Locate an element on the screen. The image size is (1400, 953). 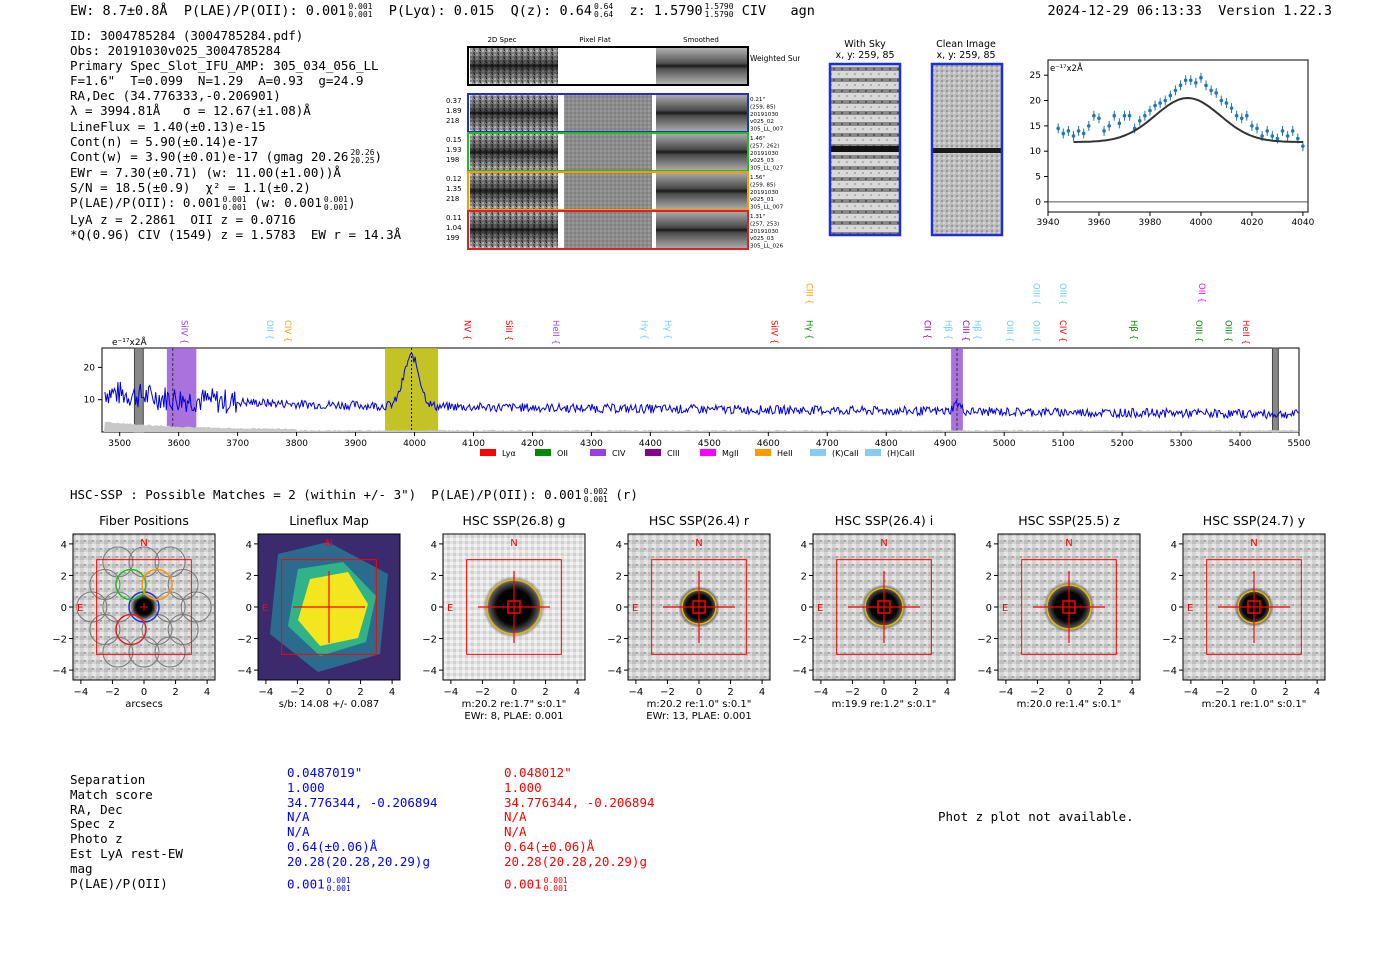
line-window-highlight is located at coordinates (181, 390).